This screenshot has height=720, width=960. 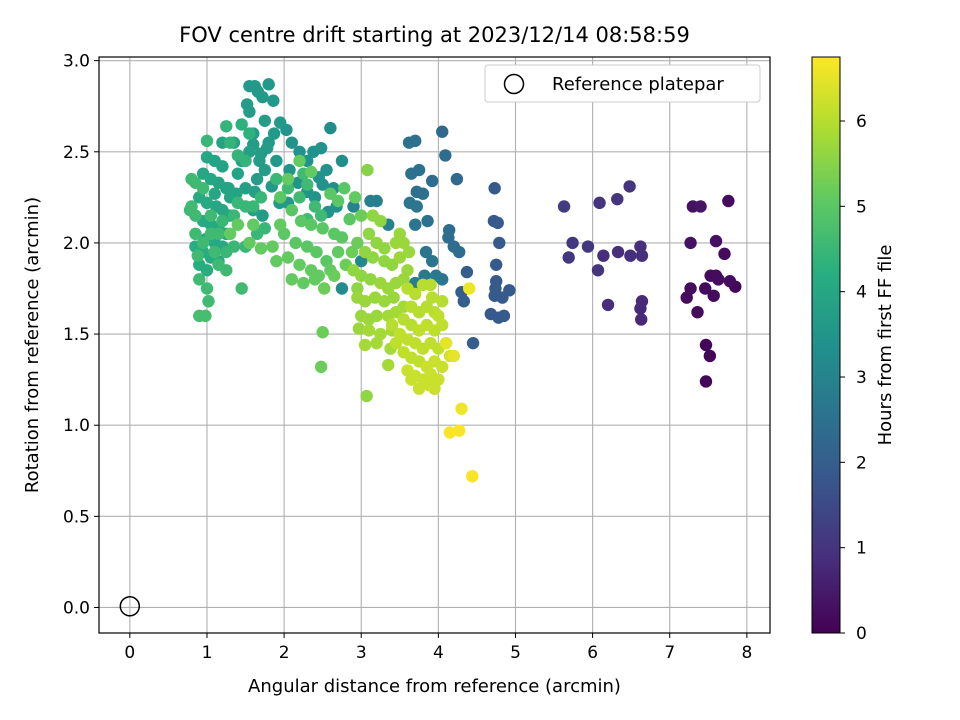 I want to click on y-tick-label: 1.5, so click(x=76, y=335).